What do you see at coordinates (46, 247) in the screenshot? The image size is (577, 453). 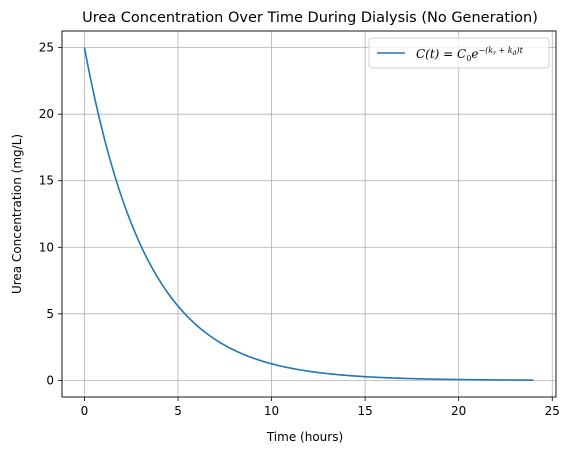 I see `y-tick-label: 10` at bounding box center [46, 247].